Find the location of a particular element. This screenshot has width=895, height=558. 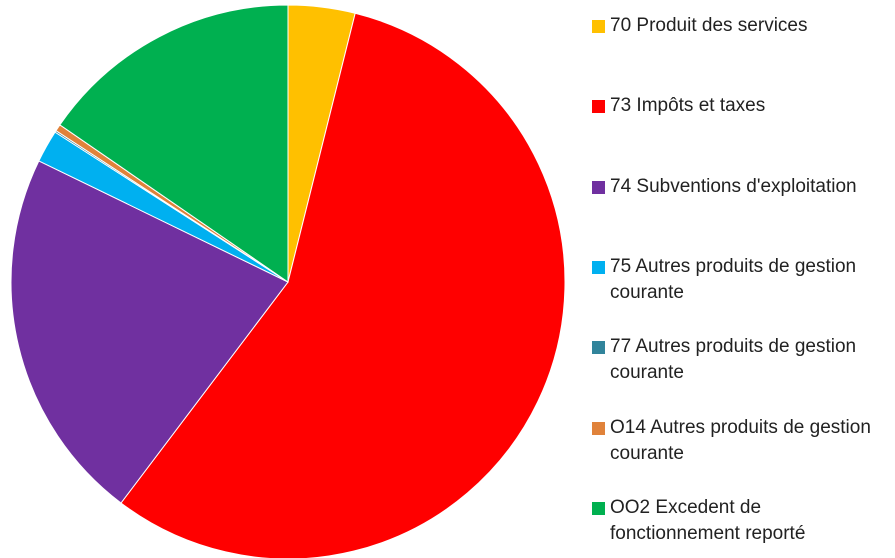

legend-item: 70 Produit des services is located at coordinates (736, 26).